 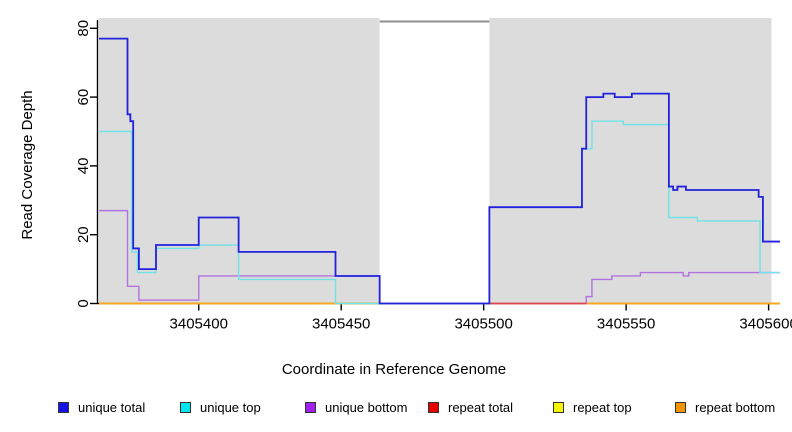 I want to click on legend-swatch-unique-total, so click(x=63, y=407).